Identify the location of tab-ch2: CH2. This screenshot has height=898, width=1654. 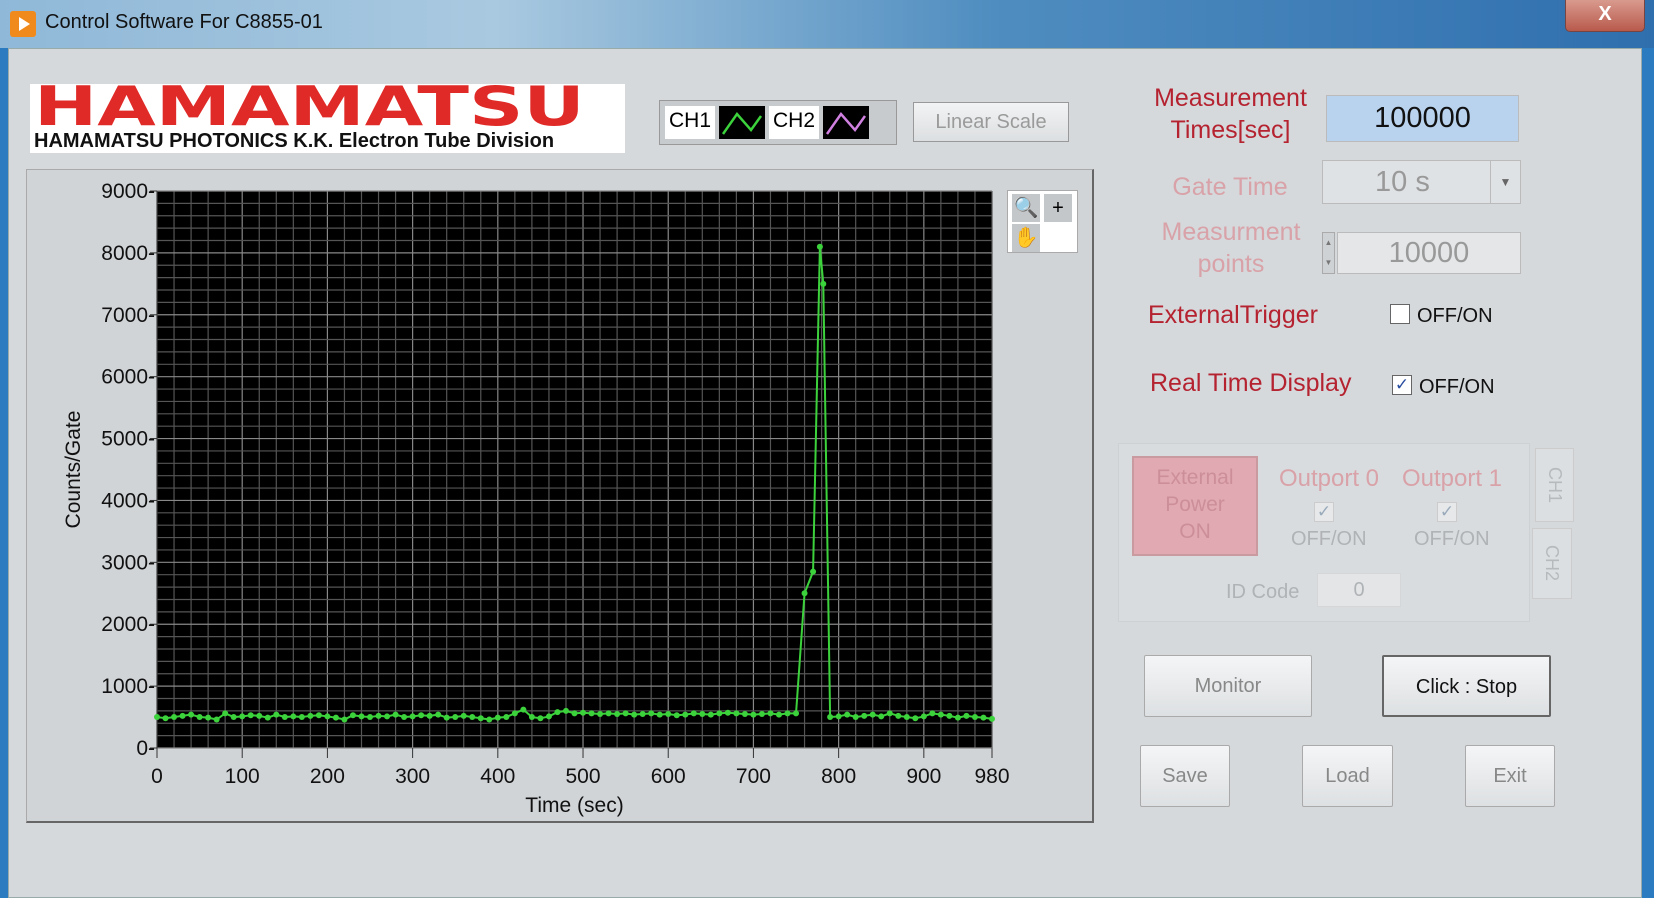
(1552, 563).